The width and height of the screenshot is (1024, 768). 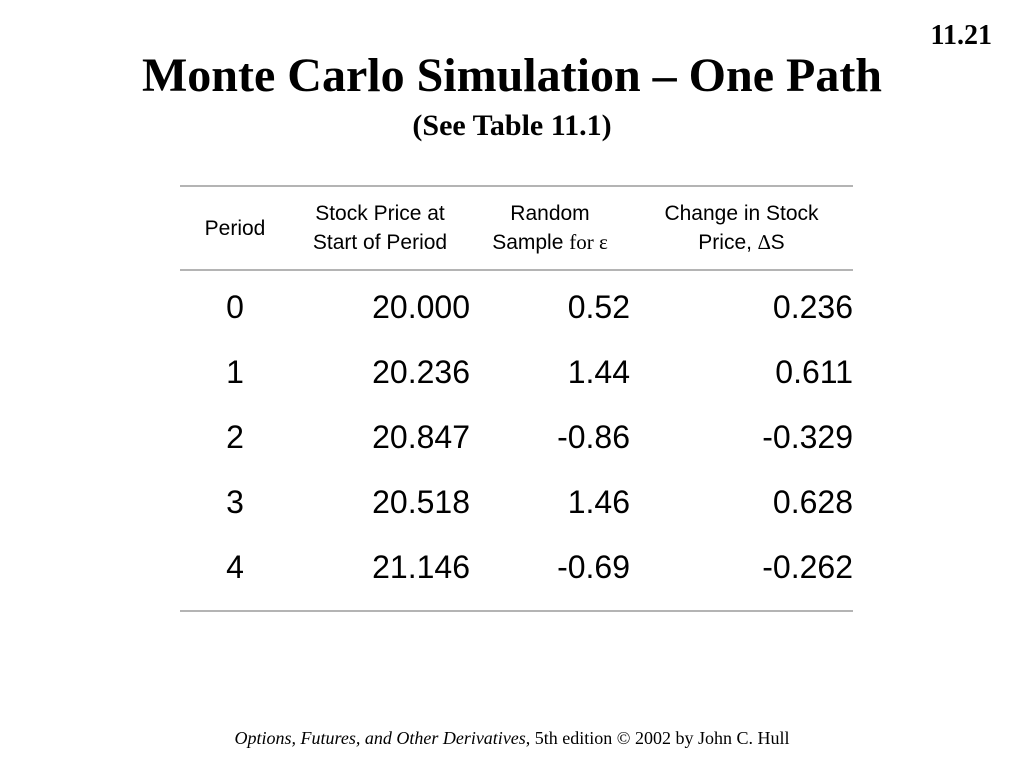 What do you see at coordinates (598, 502) in the screenshot?
I see `cell-random-sample: 1.46` at bounding box center [598, 502].